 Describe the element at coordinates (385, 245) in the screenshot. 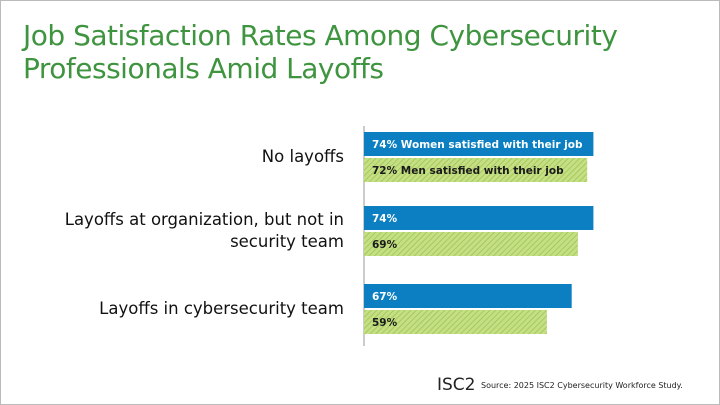

I see `data-label: 69%` at that location.